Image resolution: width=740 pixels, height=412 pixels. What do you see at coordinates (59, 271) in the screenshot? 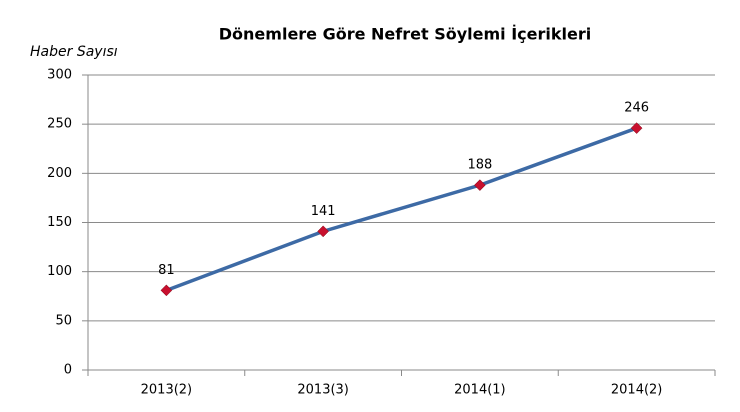
I see `y-tick-label: 100` at bounding box center [59, 271].